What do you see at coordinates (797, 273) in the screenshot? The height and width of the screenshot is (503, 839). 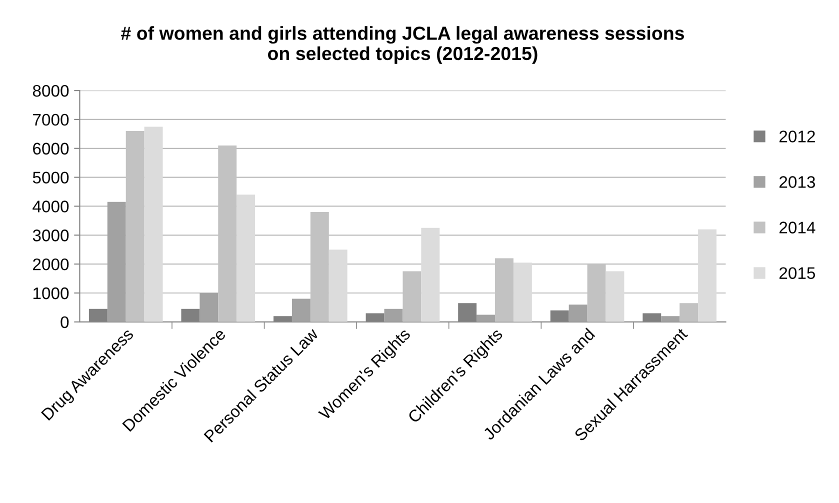 I see `legend-label: 2015` at bounding box center [797, 273].